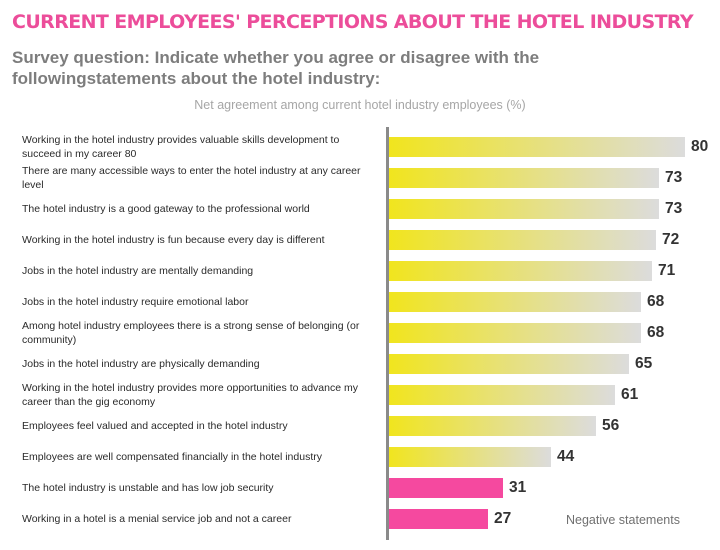  What do you see at coordinates (656, 301) in the screenshot?
I see `value-label-6: 68` at bounding box center [656, 301].